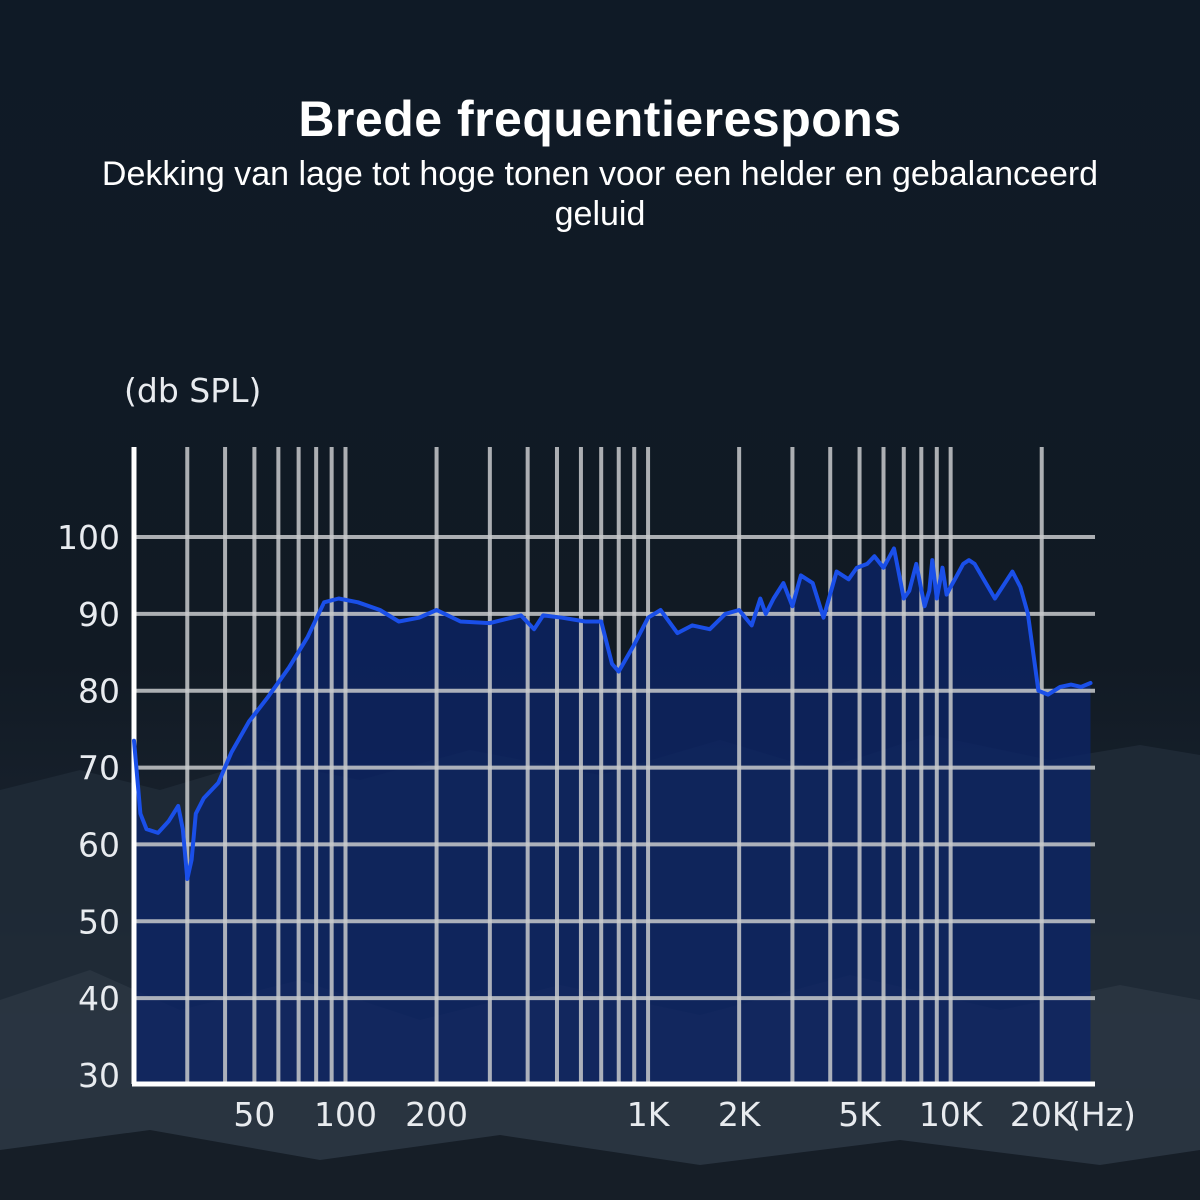 This screenshot has width=1200, height=1200. I want to click on page-title: Brede frequentierespons, so click(600, 119).